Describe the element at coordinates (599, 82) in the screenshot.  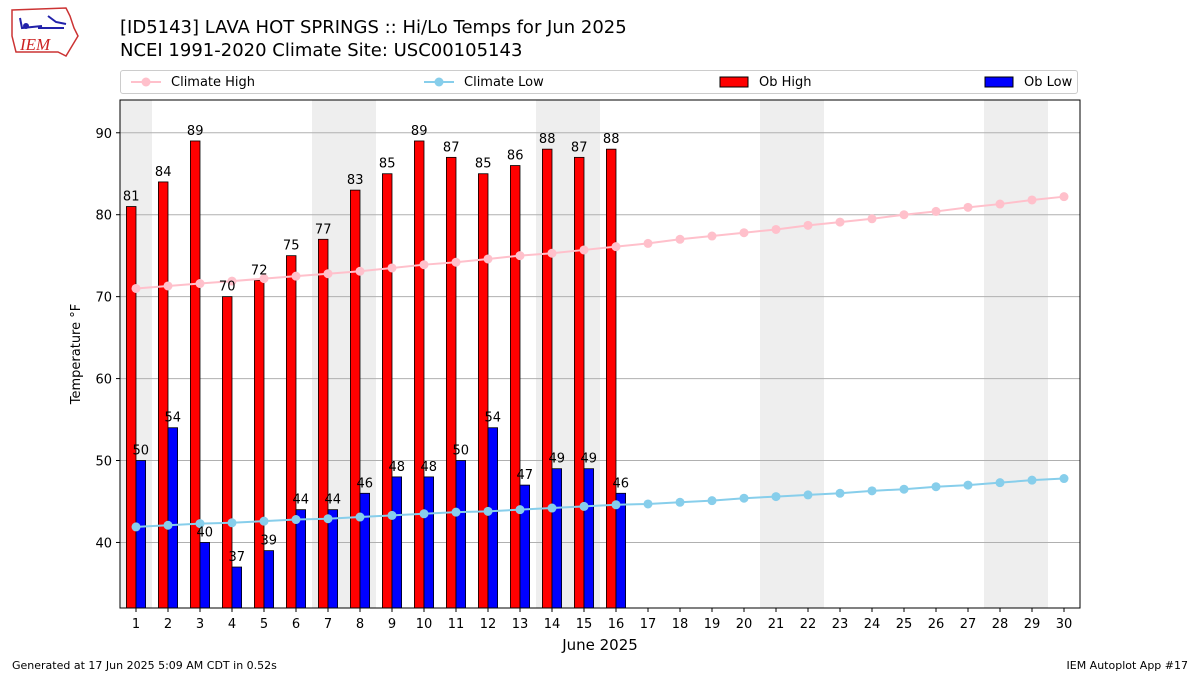
I see `legend: Climate High Climate Low Ob High Ob Low` at that location.